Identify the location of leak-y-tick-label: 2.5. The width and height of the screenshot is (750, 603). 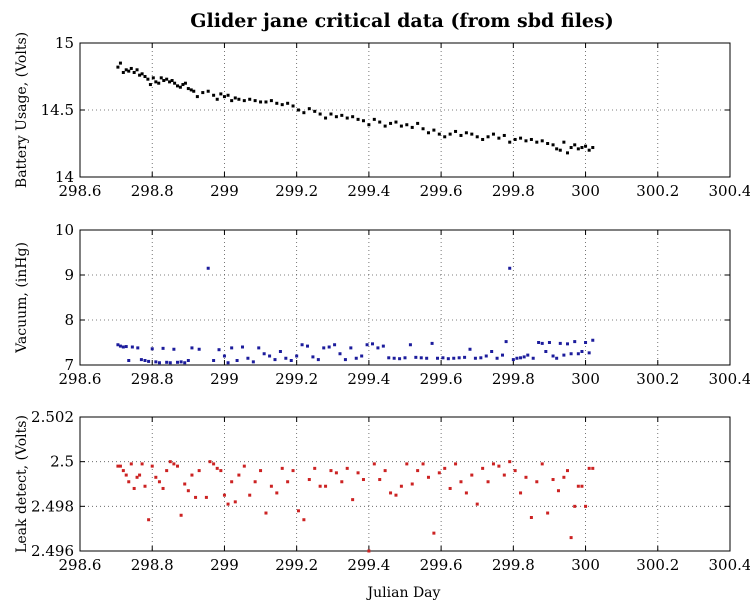
(62, 462).